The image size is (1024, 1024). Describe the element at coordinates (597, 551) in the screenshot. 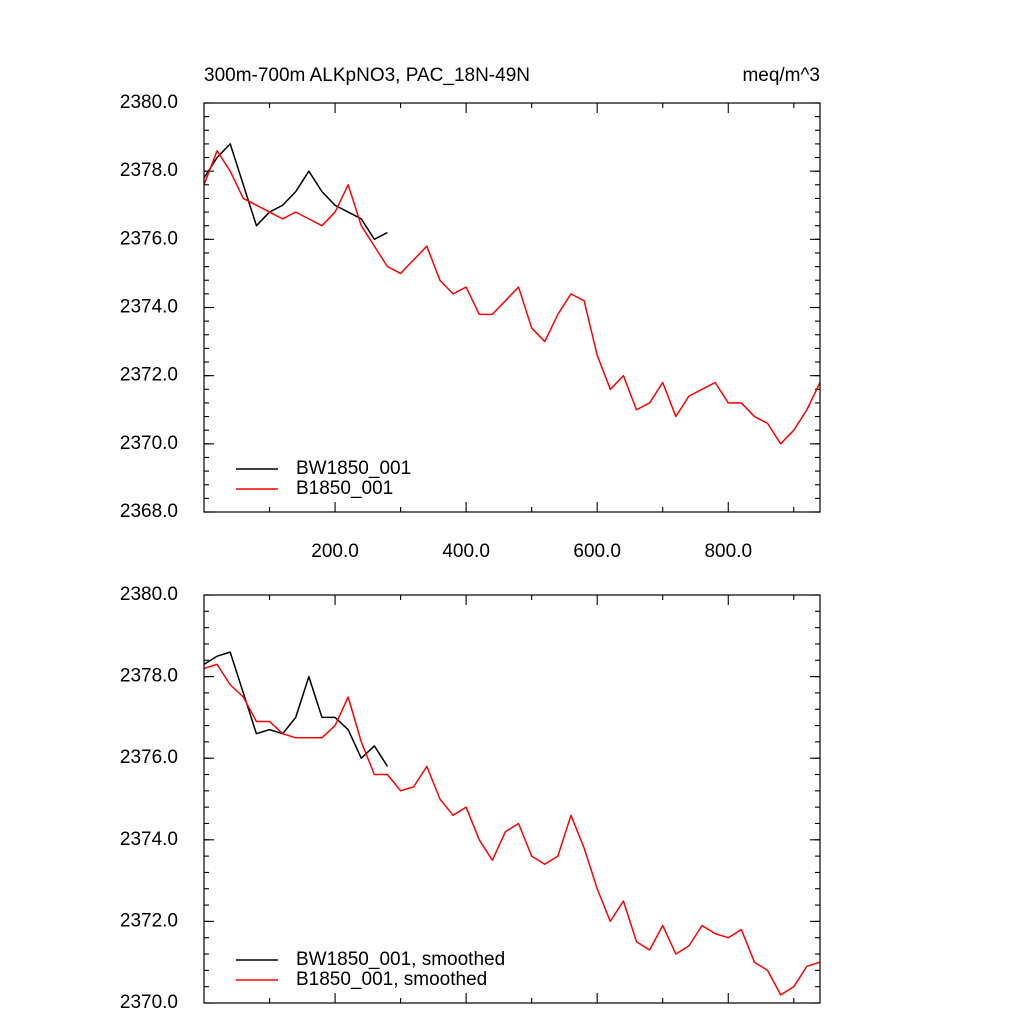

I see `x-tick-label: 600.0` at that location.